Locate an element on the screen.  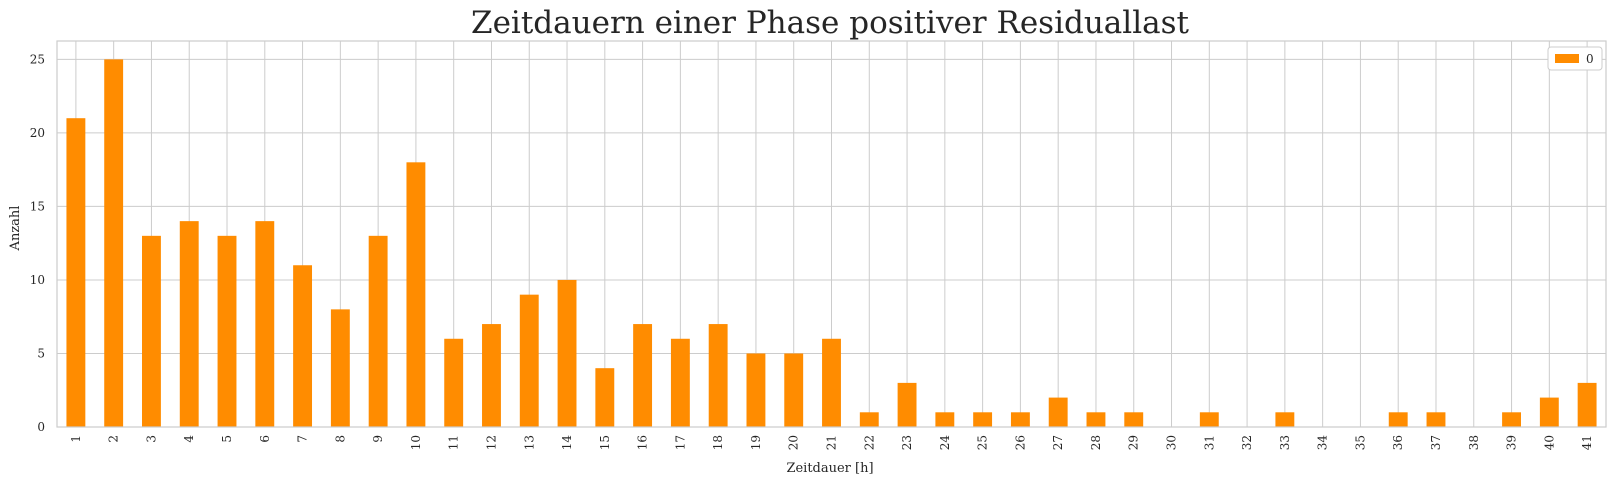
x-tick-label: 18 is located at coordinates (718, 442).